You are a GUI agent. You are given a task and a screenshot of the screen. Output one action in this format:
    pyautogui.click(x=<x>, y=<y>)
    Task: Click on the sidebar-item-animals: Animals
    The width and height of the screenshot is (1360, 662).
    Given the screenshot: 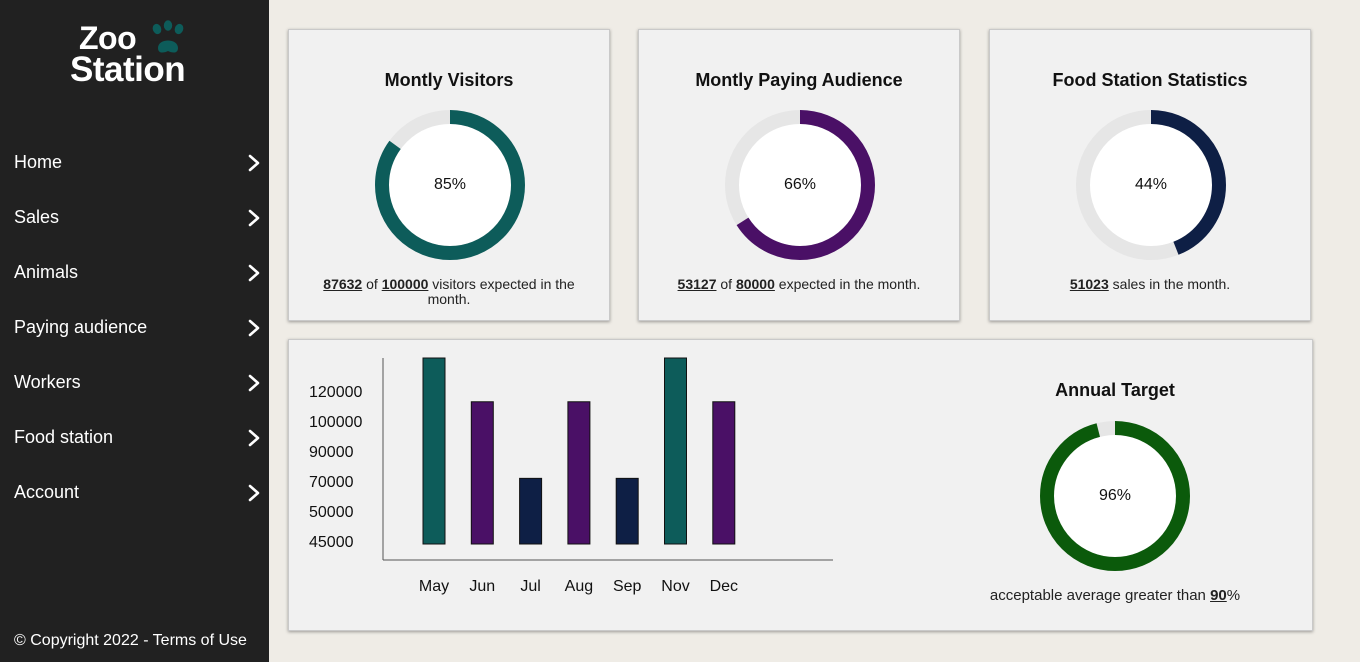 What is the action you would take?
    pyautogui.click(x=134, y=272)
    